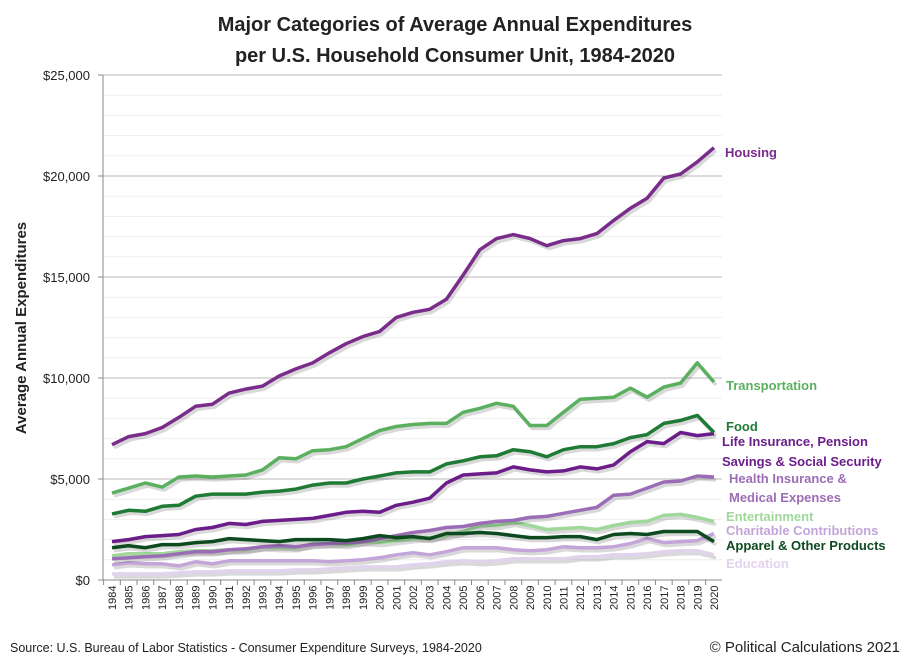 Image resolution: width=910 pixels, height=661 pixels. I want to click on x-tick-label: 1995, so click(297, 598).